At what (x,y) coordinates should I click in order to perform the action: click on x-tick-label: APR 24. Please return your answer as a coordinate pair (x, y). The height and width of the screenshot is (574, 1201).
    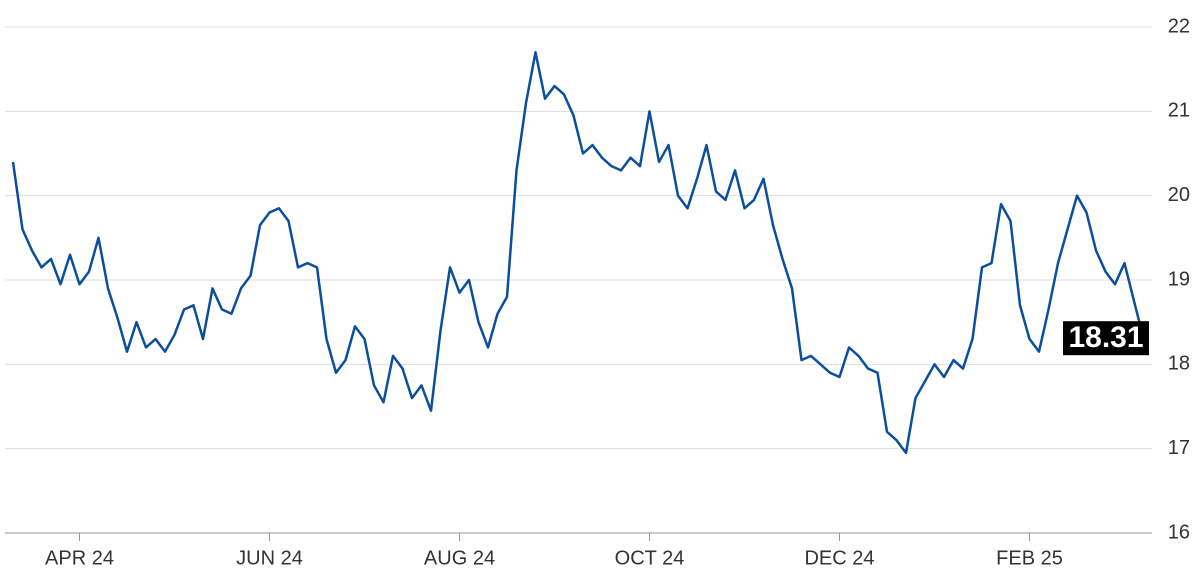
    Looking at the image, I should click on (79, 558).